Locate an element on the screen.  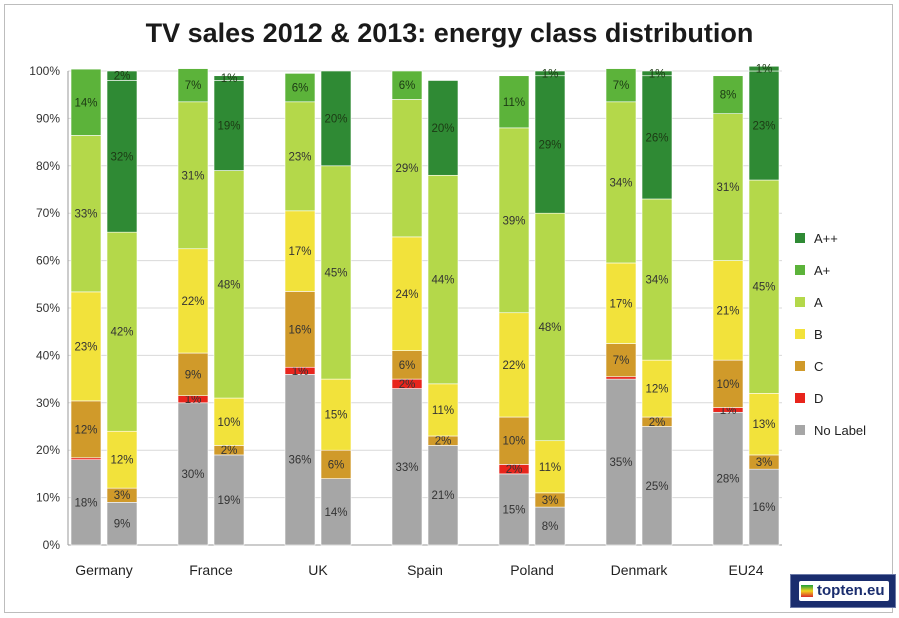
topten-logo: topten.eu is located at coordinates (843, 591).